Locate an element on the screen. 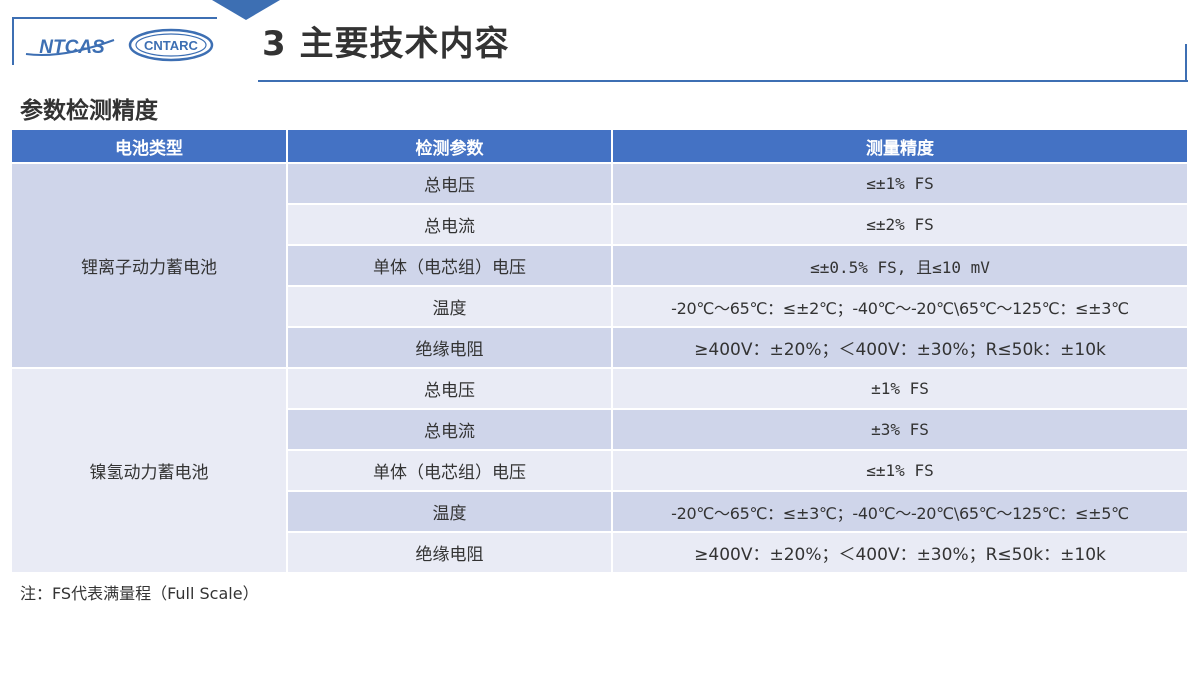 The width and height of the screenshot is (1200, 675). accuracy-cell: ≤±2% FS is located at coordinates (899, 225).